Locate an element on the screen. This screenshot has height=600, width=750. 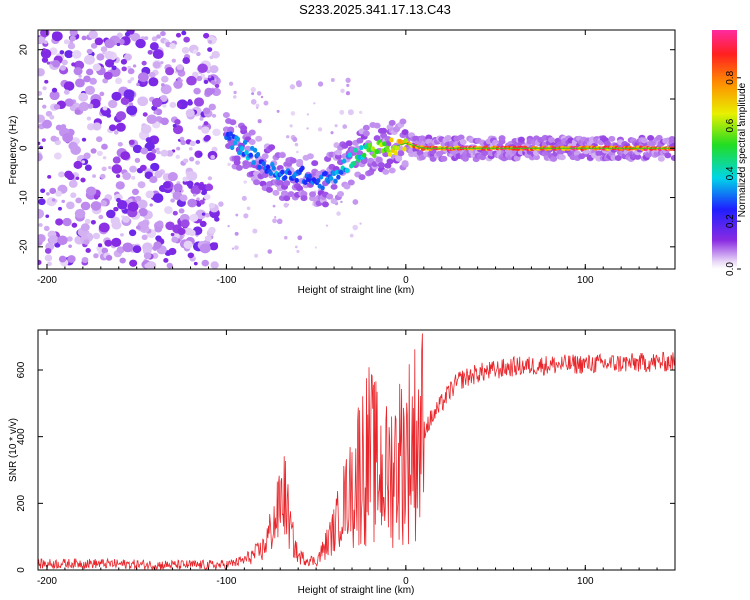
y-tick-label: -10 is located at coordinates (24, 197).